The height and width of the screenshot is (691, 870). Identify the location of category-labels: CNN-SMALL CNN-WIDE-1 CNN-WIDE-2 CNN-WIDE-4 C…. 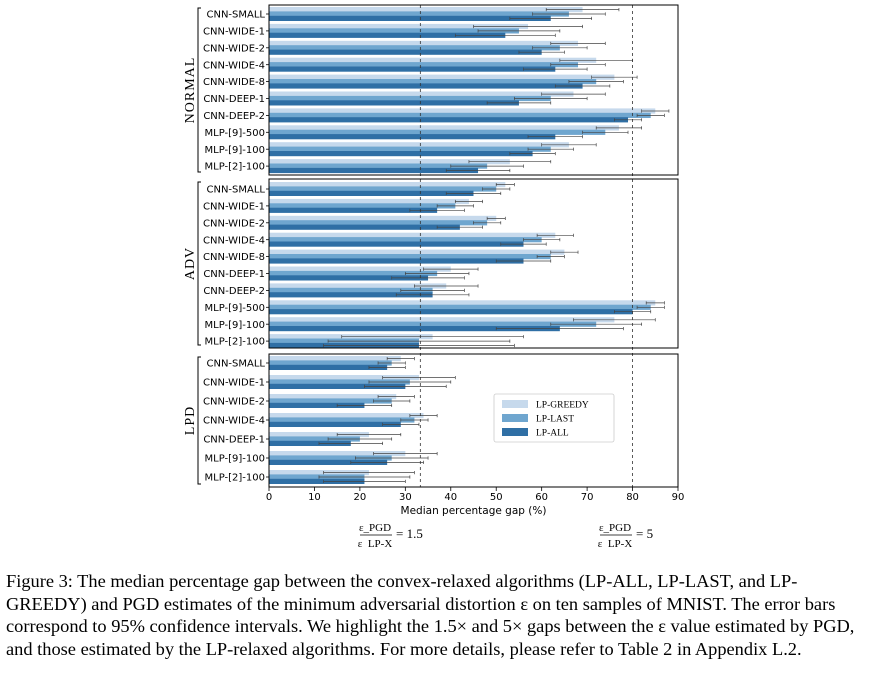
(236, 247).